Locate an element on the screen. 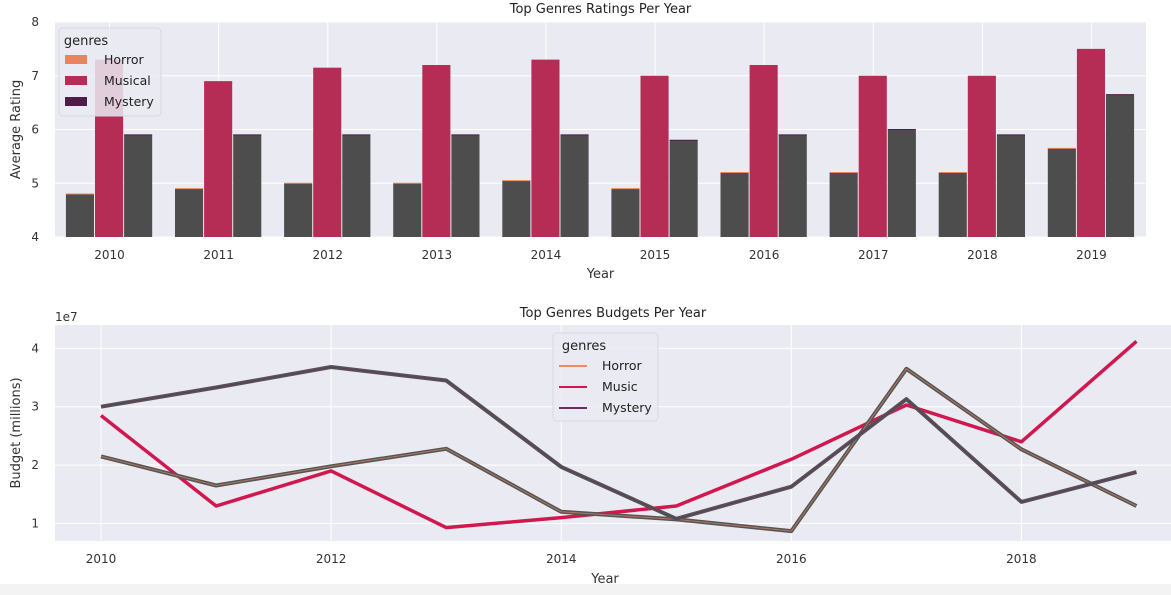  bar-musical-2017 is located at coordinates (872, 156).